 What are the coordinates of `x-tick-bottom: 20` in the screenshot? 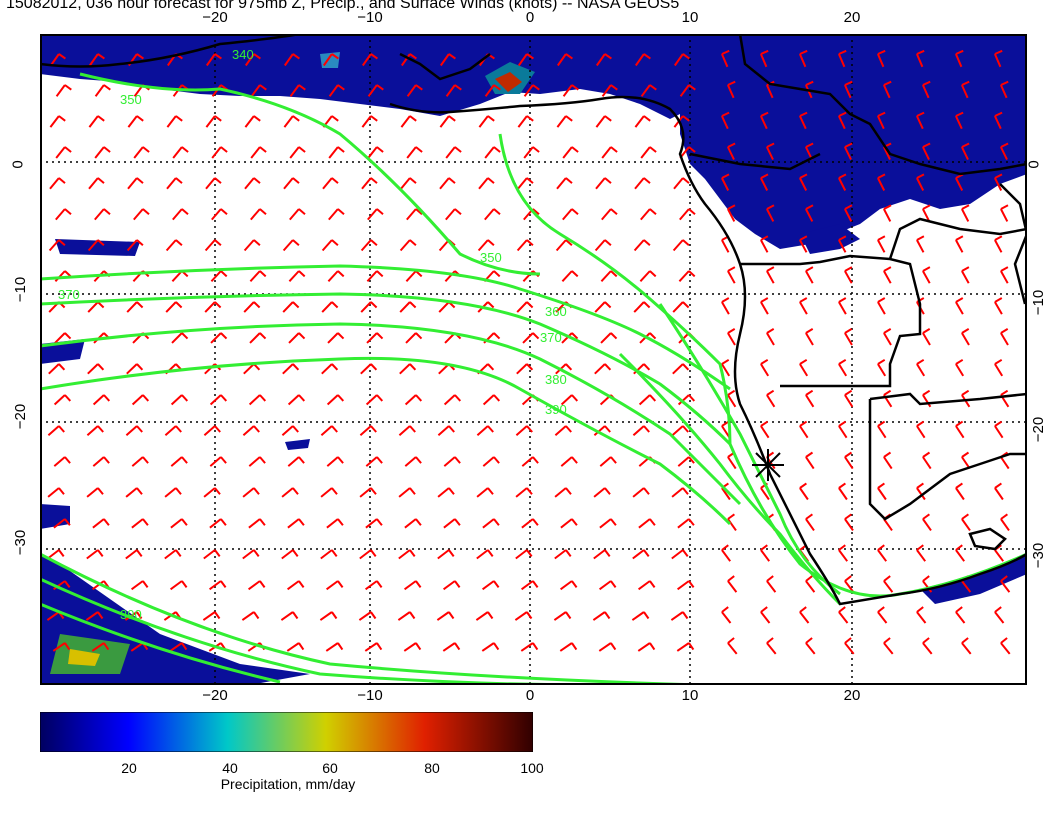 It's located at (852, 695).